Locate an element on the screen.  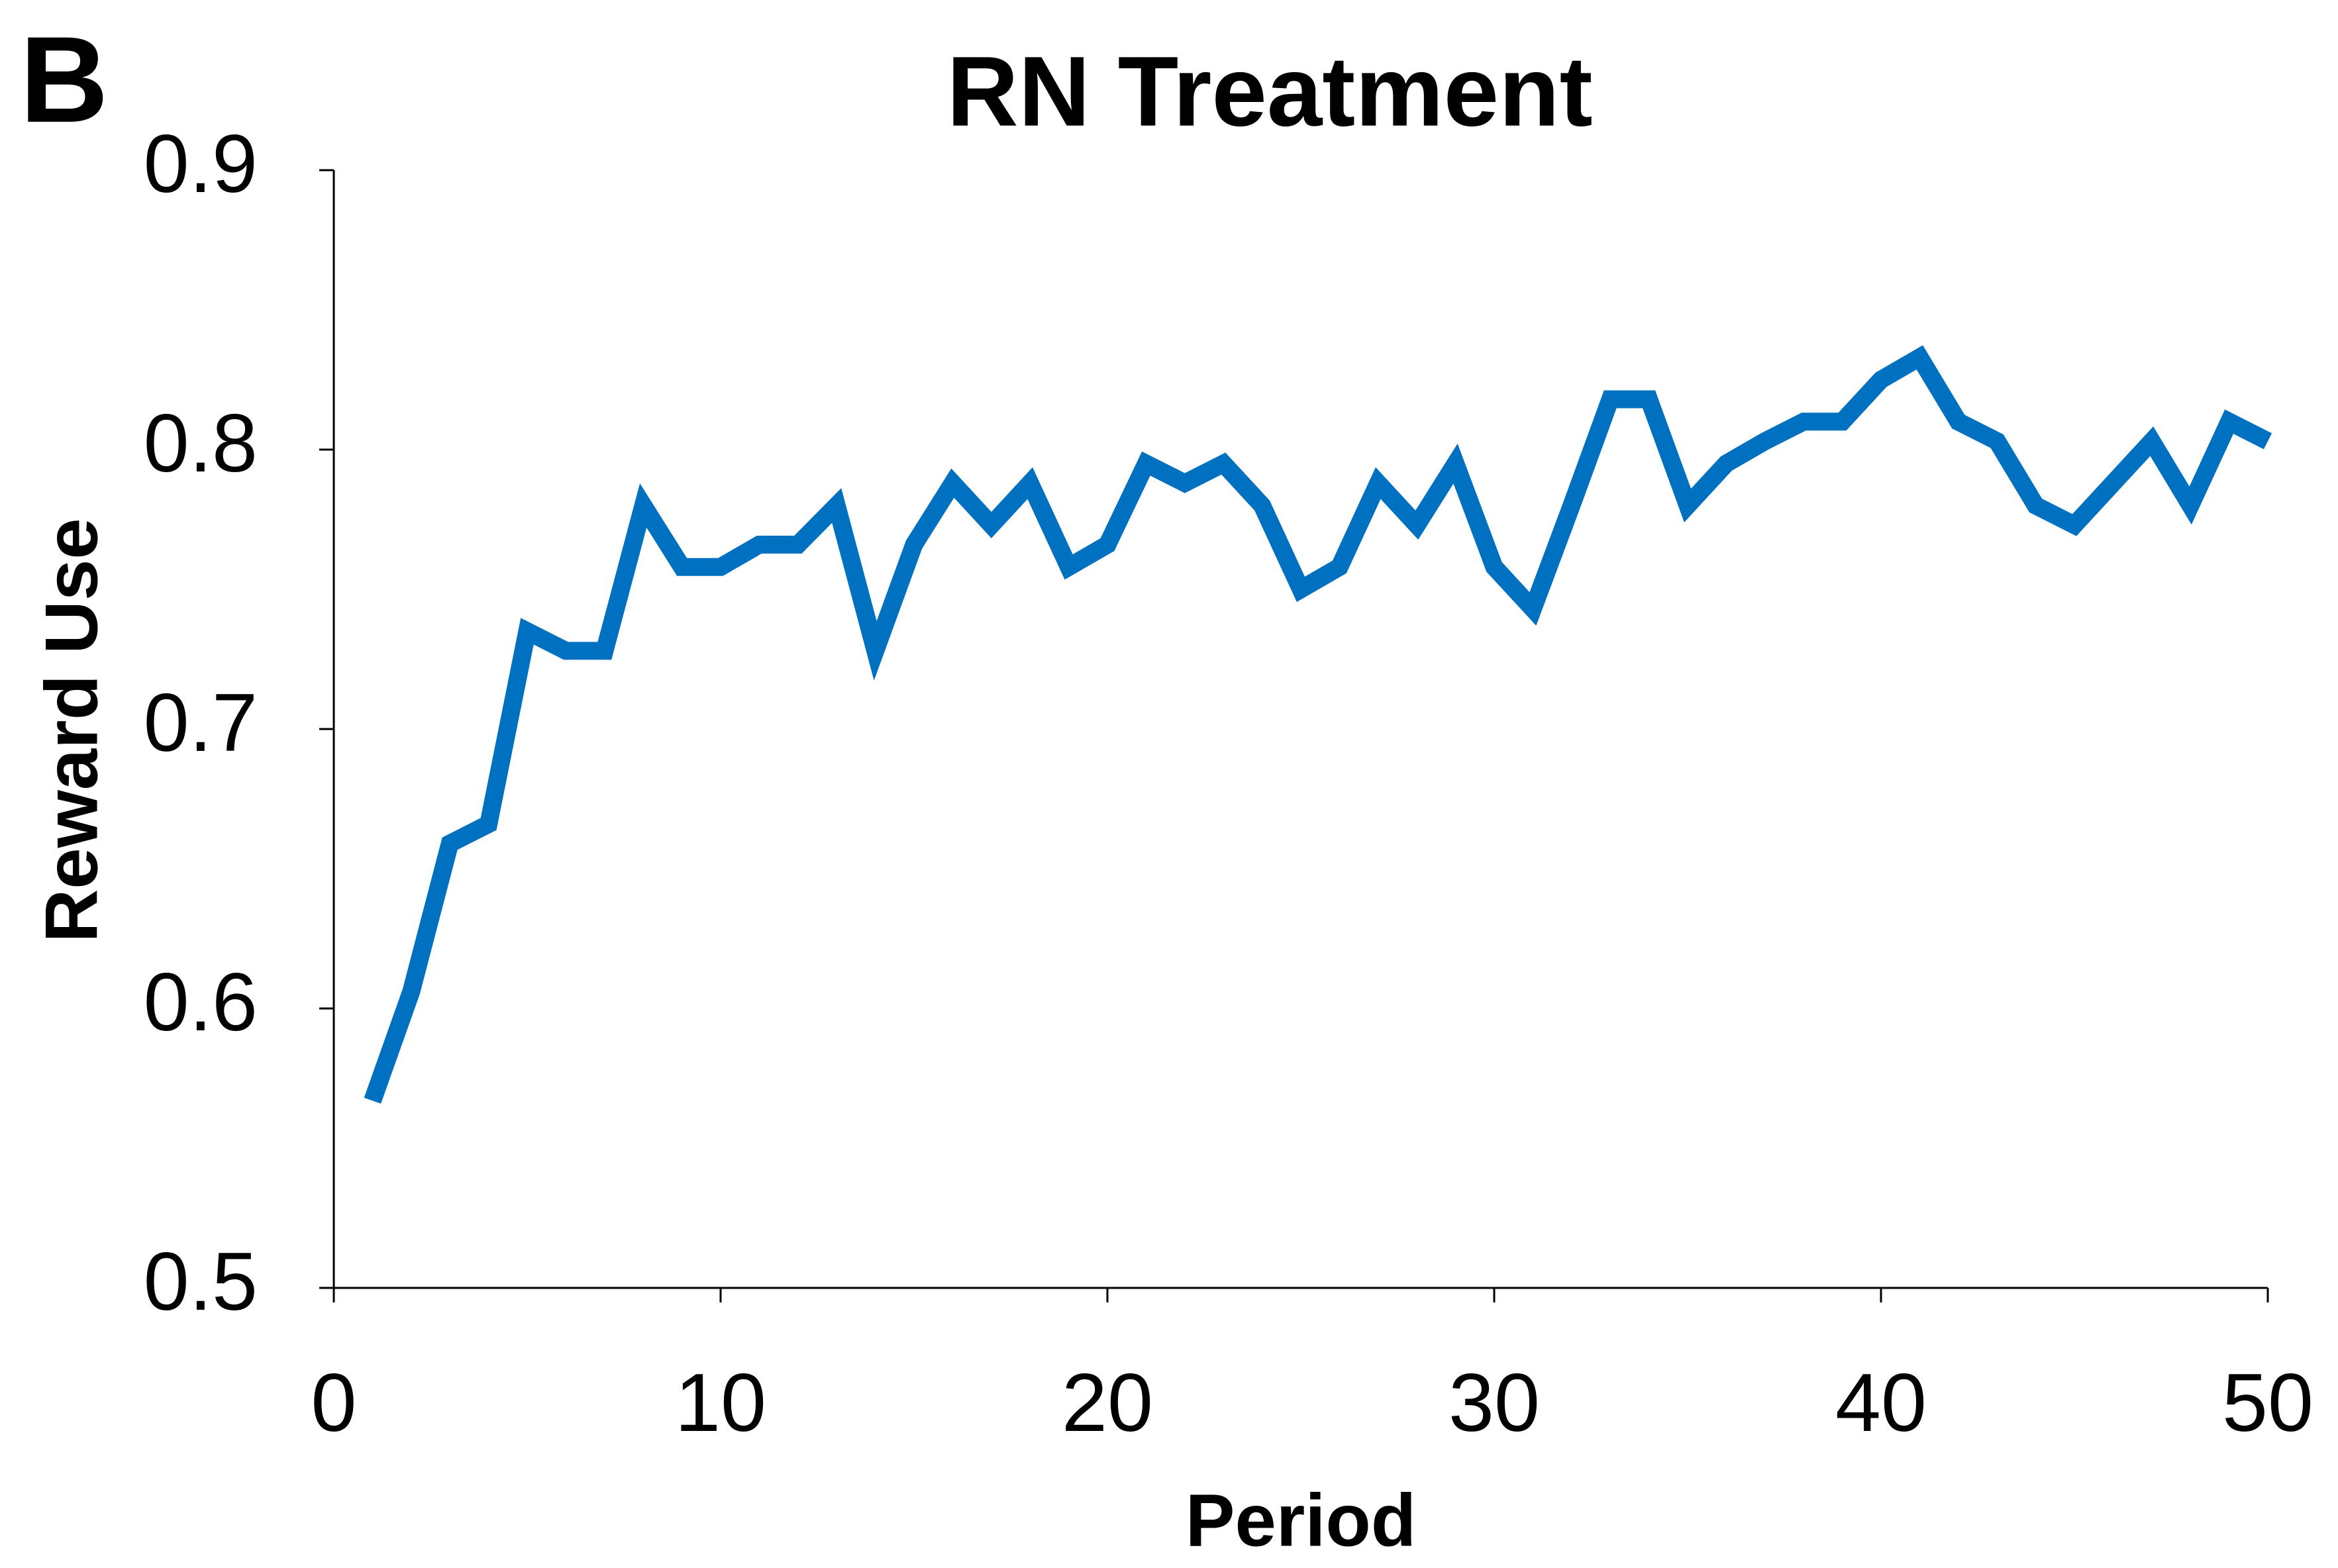
x-tick-label: 50 is located at coordinates (2267, 1403).